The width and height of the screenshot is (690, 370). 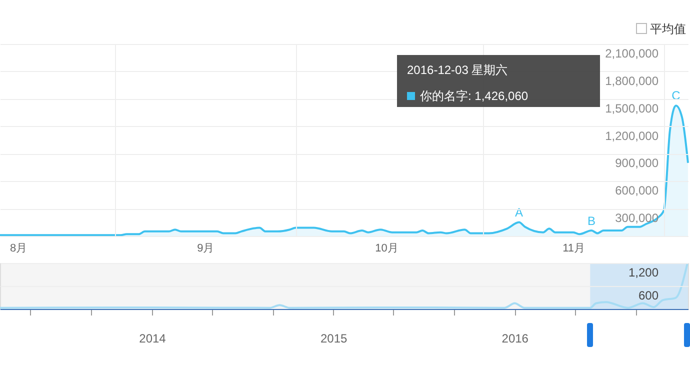 I want to click on y-tick-label: 1,500,000, so click(x=632, y=108).